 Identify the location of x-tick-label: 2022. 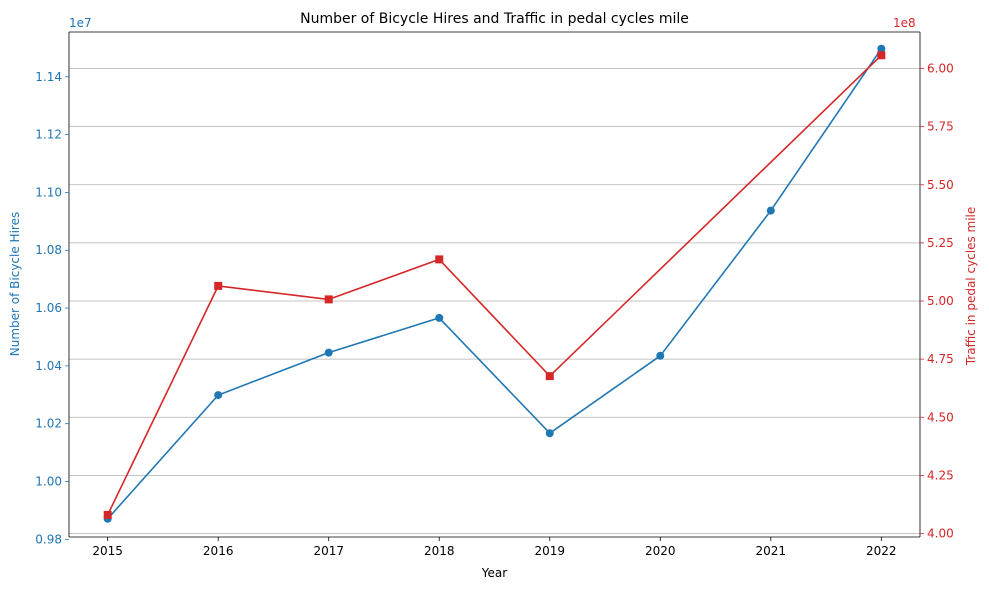
(881, 551).